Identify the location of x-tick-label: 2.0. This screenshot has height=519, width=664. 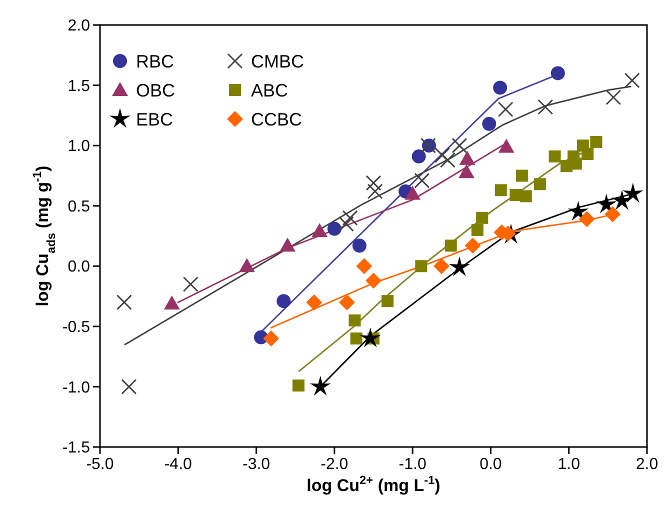
(647, 464).